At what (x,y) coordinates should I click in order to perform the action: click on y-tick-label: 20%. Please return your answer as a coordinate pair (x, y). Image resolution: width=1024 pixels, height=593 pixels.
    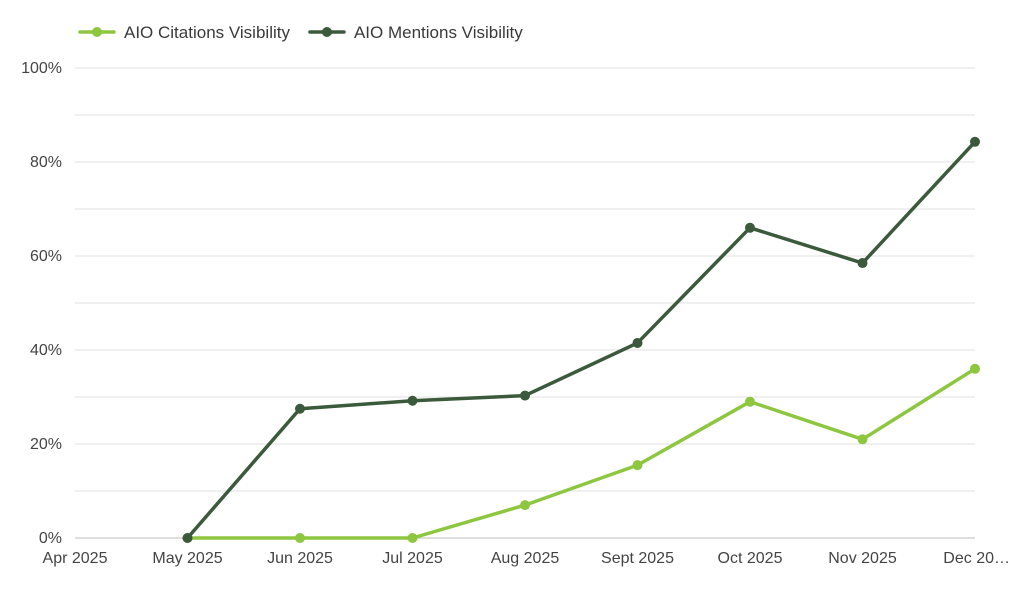
    Looking at the image, I should click on (46, 444).